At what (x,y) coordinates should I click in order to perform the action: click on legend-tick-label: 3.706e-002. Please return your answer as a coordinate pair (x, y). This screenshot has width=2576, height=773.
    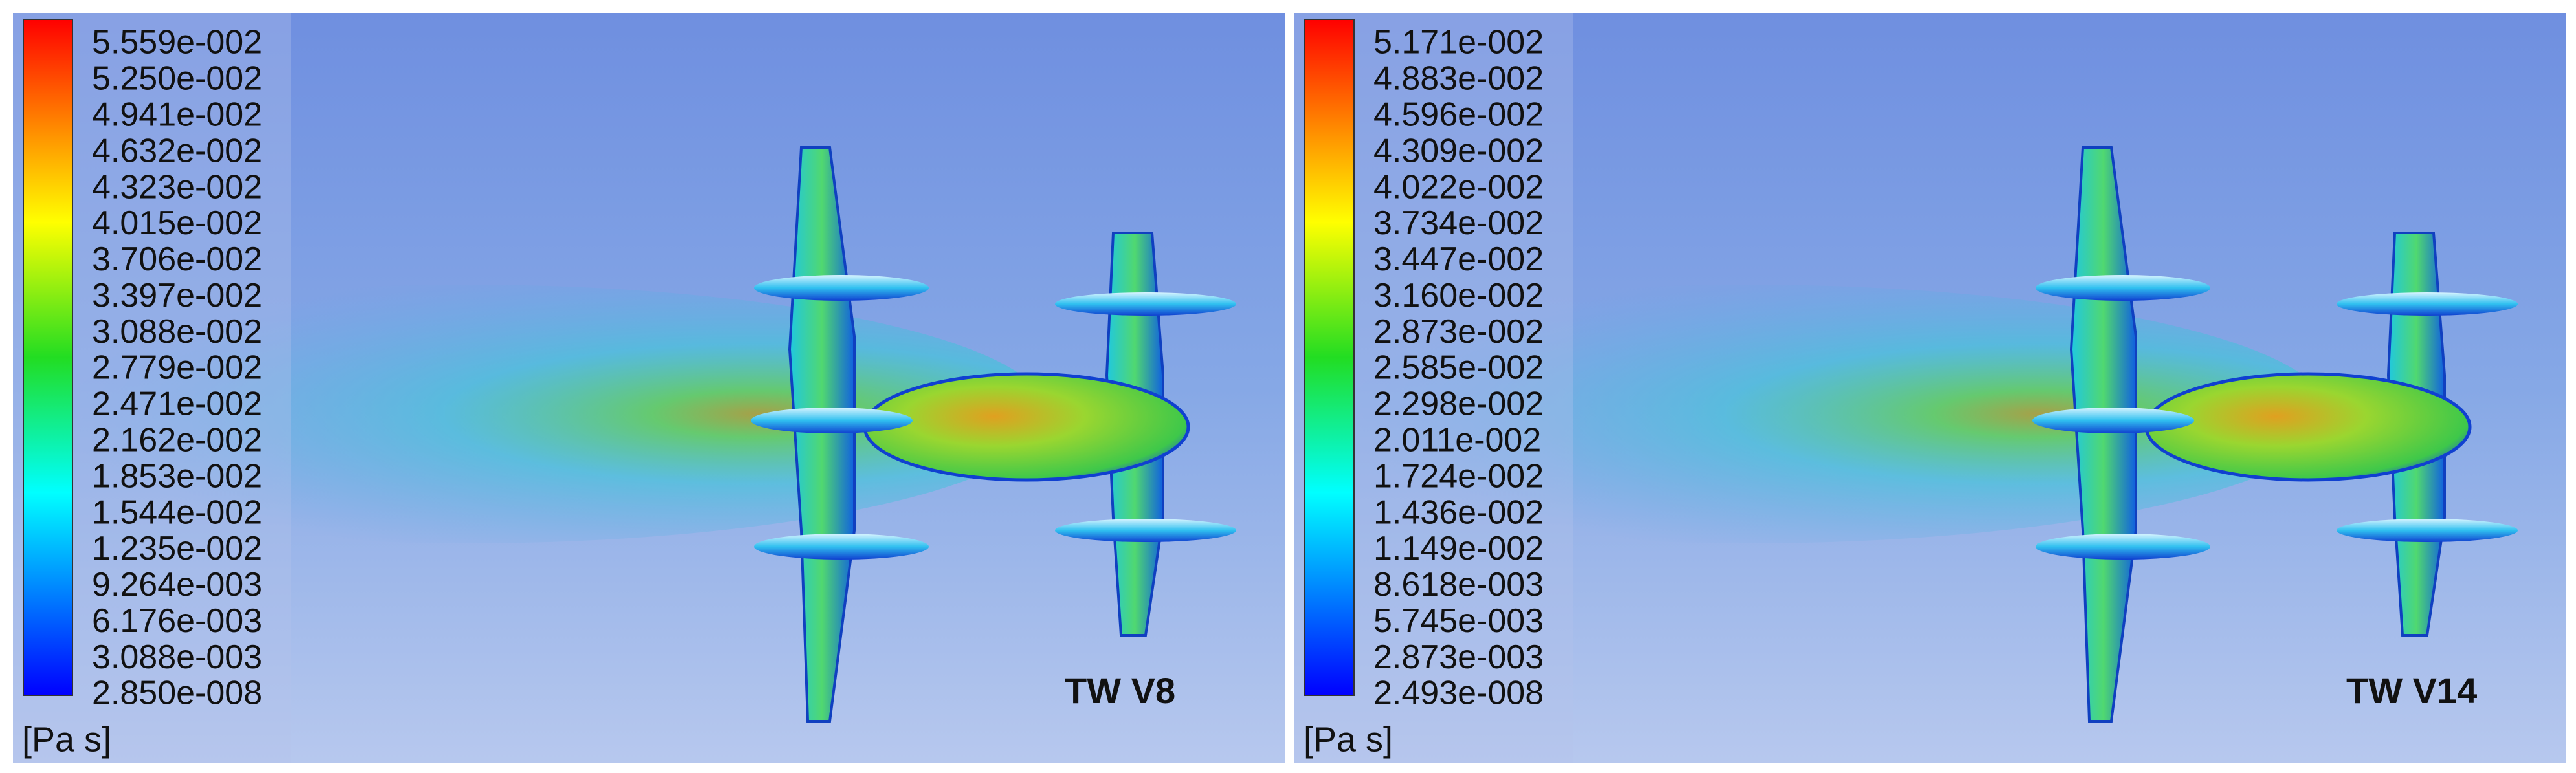
    Looking at the image, I should click on (177, 259).